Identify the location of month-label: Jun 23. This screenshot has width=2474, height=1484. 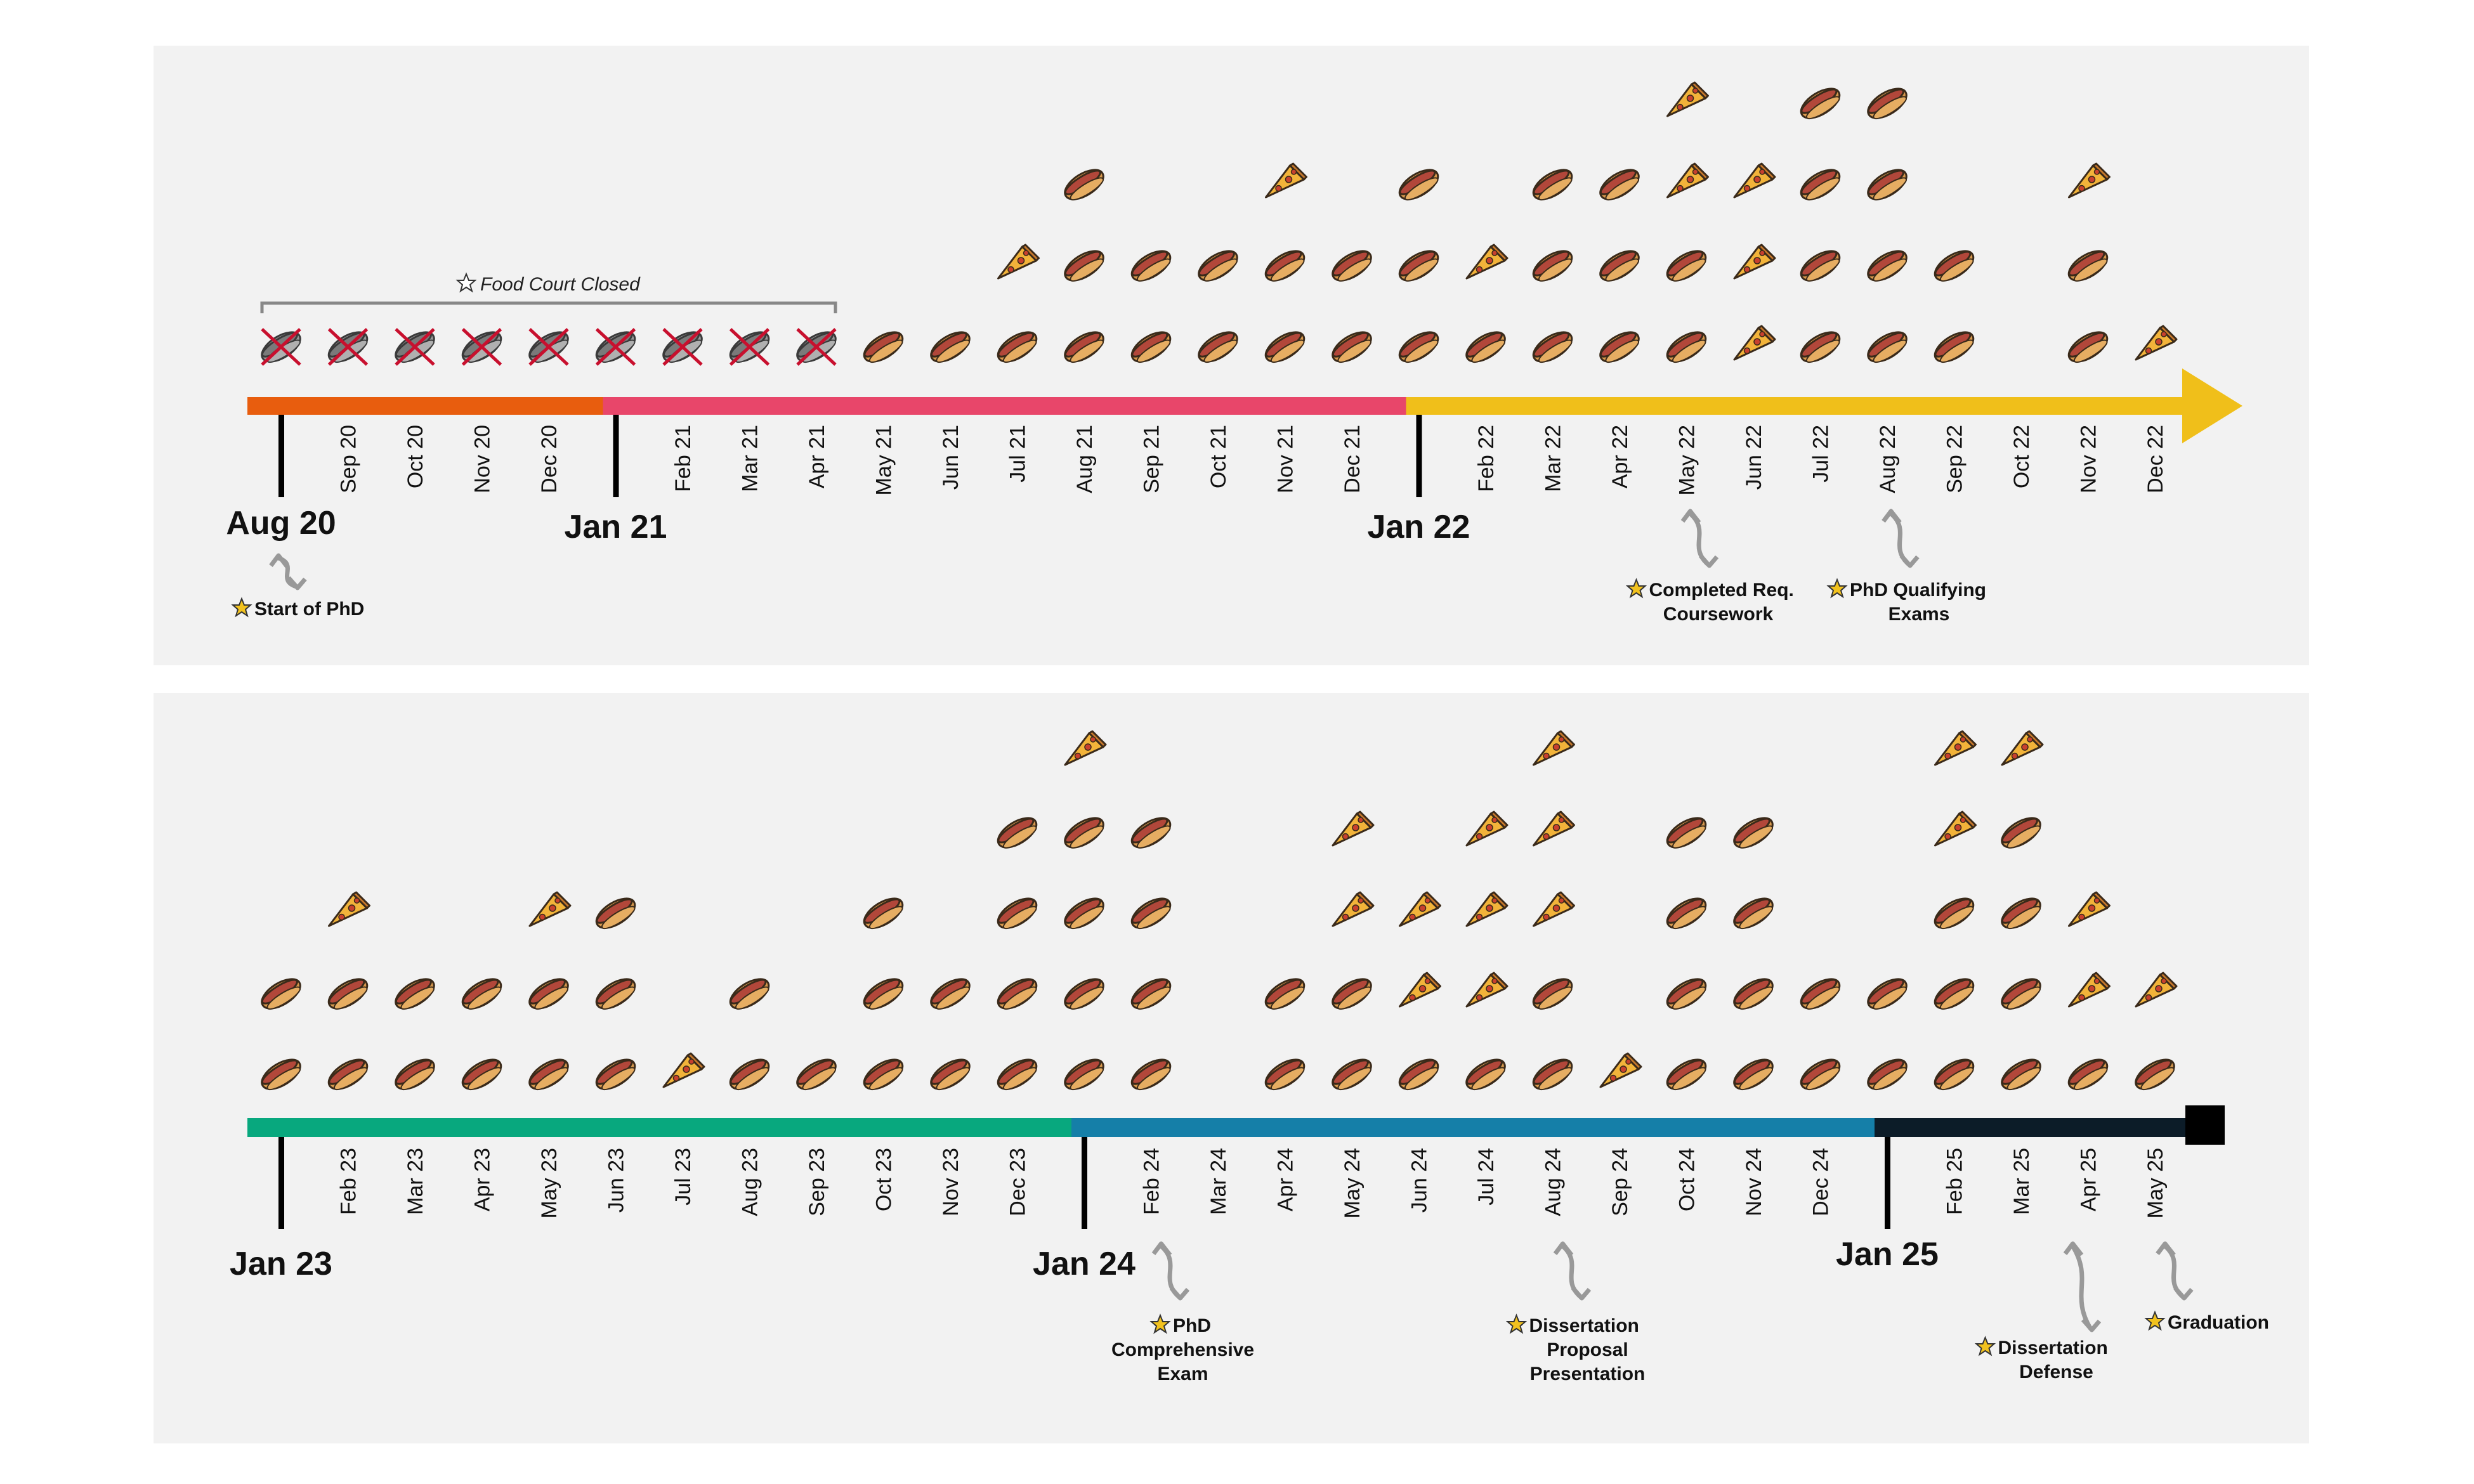
(617, 1180).